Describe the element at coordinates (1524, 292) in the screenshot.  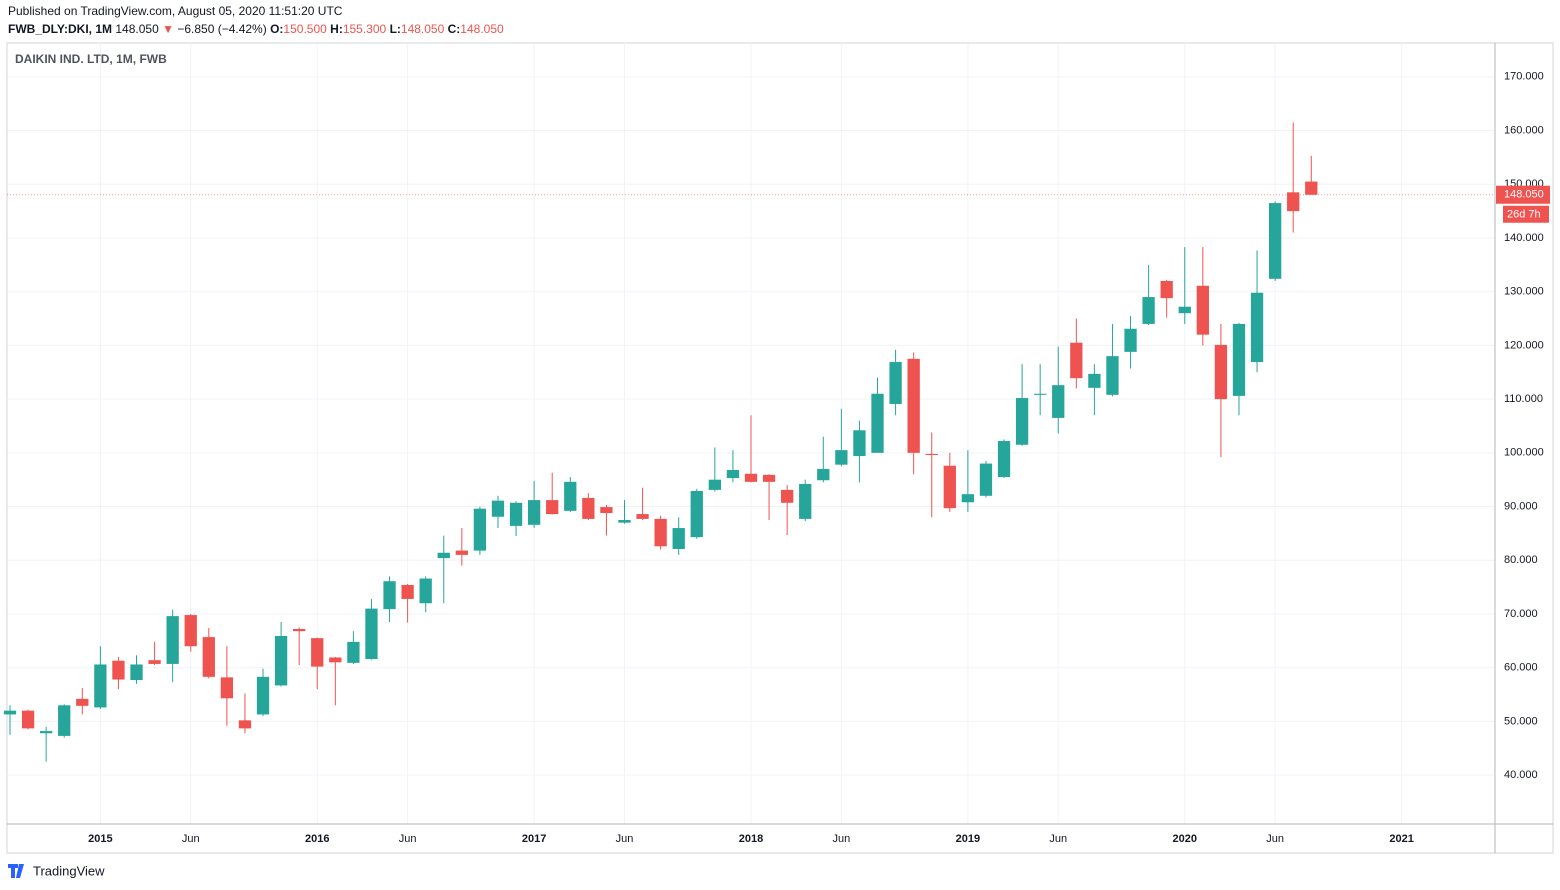
I see `y-tick-label: 130.000` at that location.